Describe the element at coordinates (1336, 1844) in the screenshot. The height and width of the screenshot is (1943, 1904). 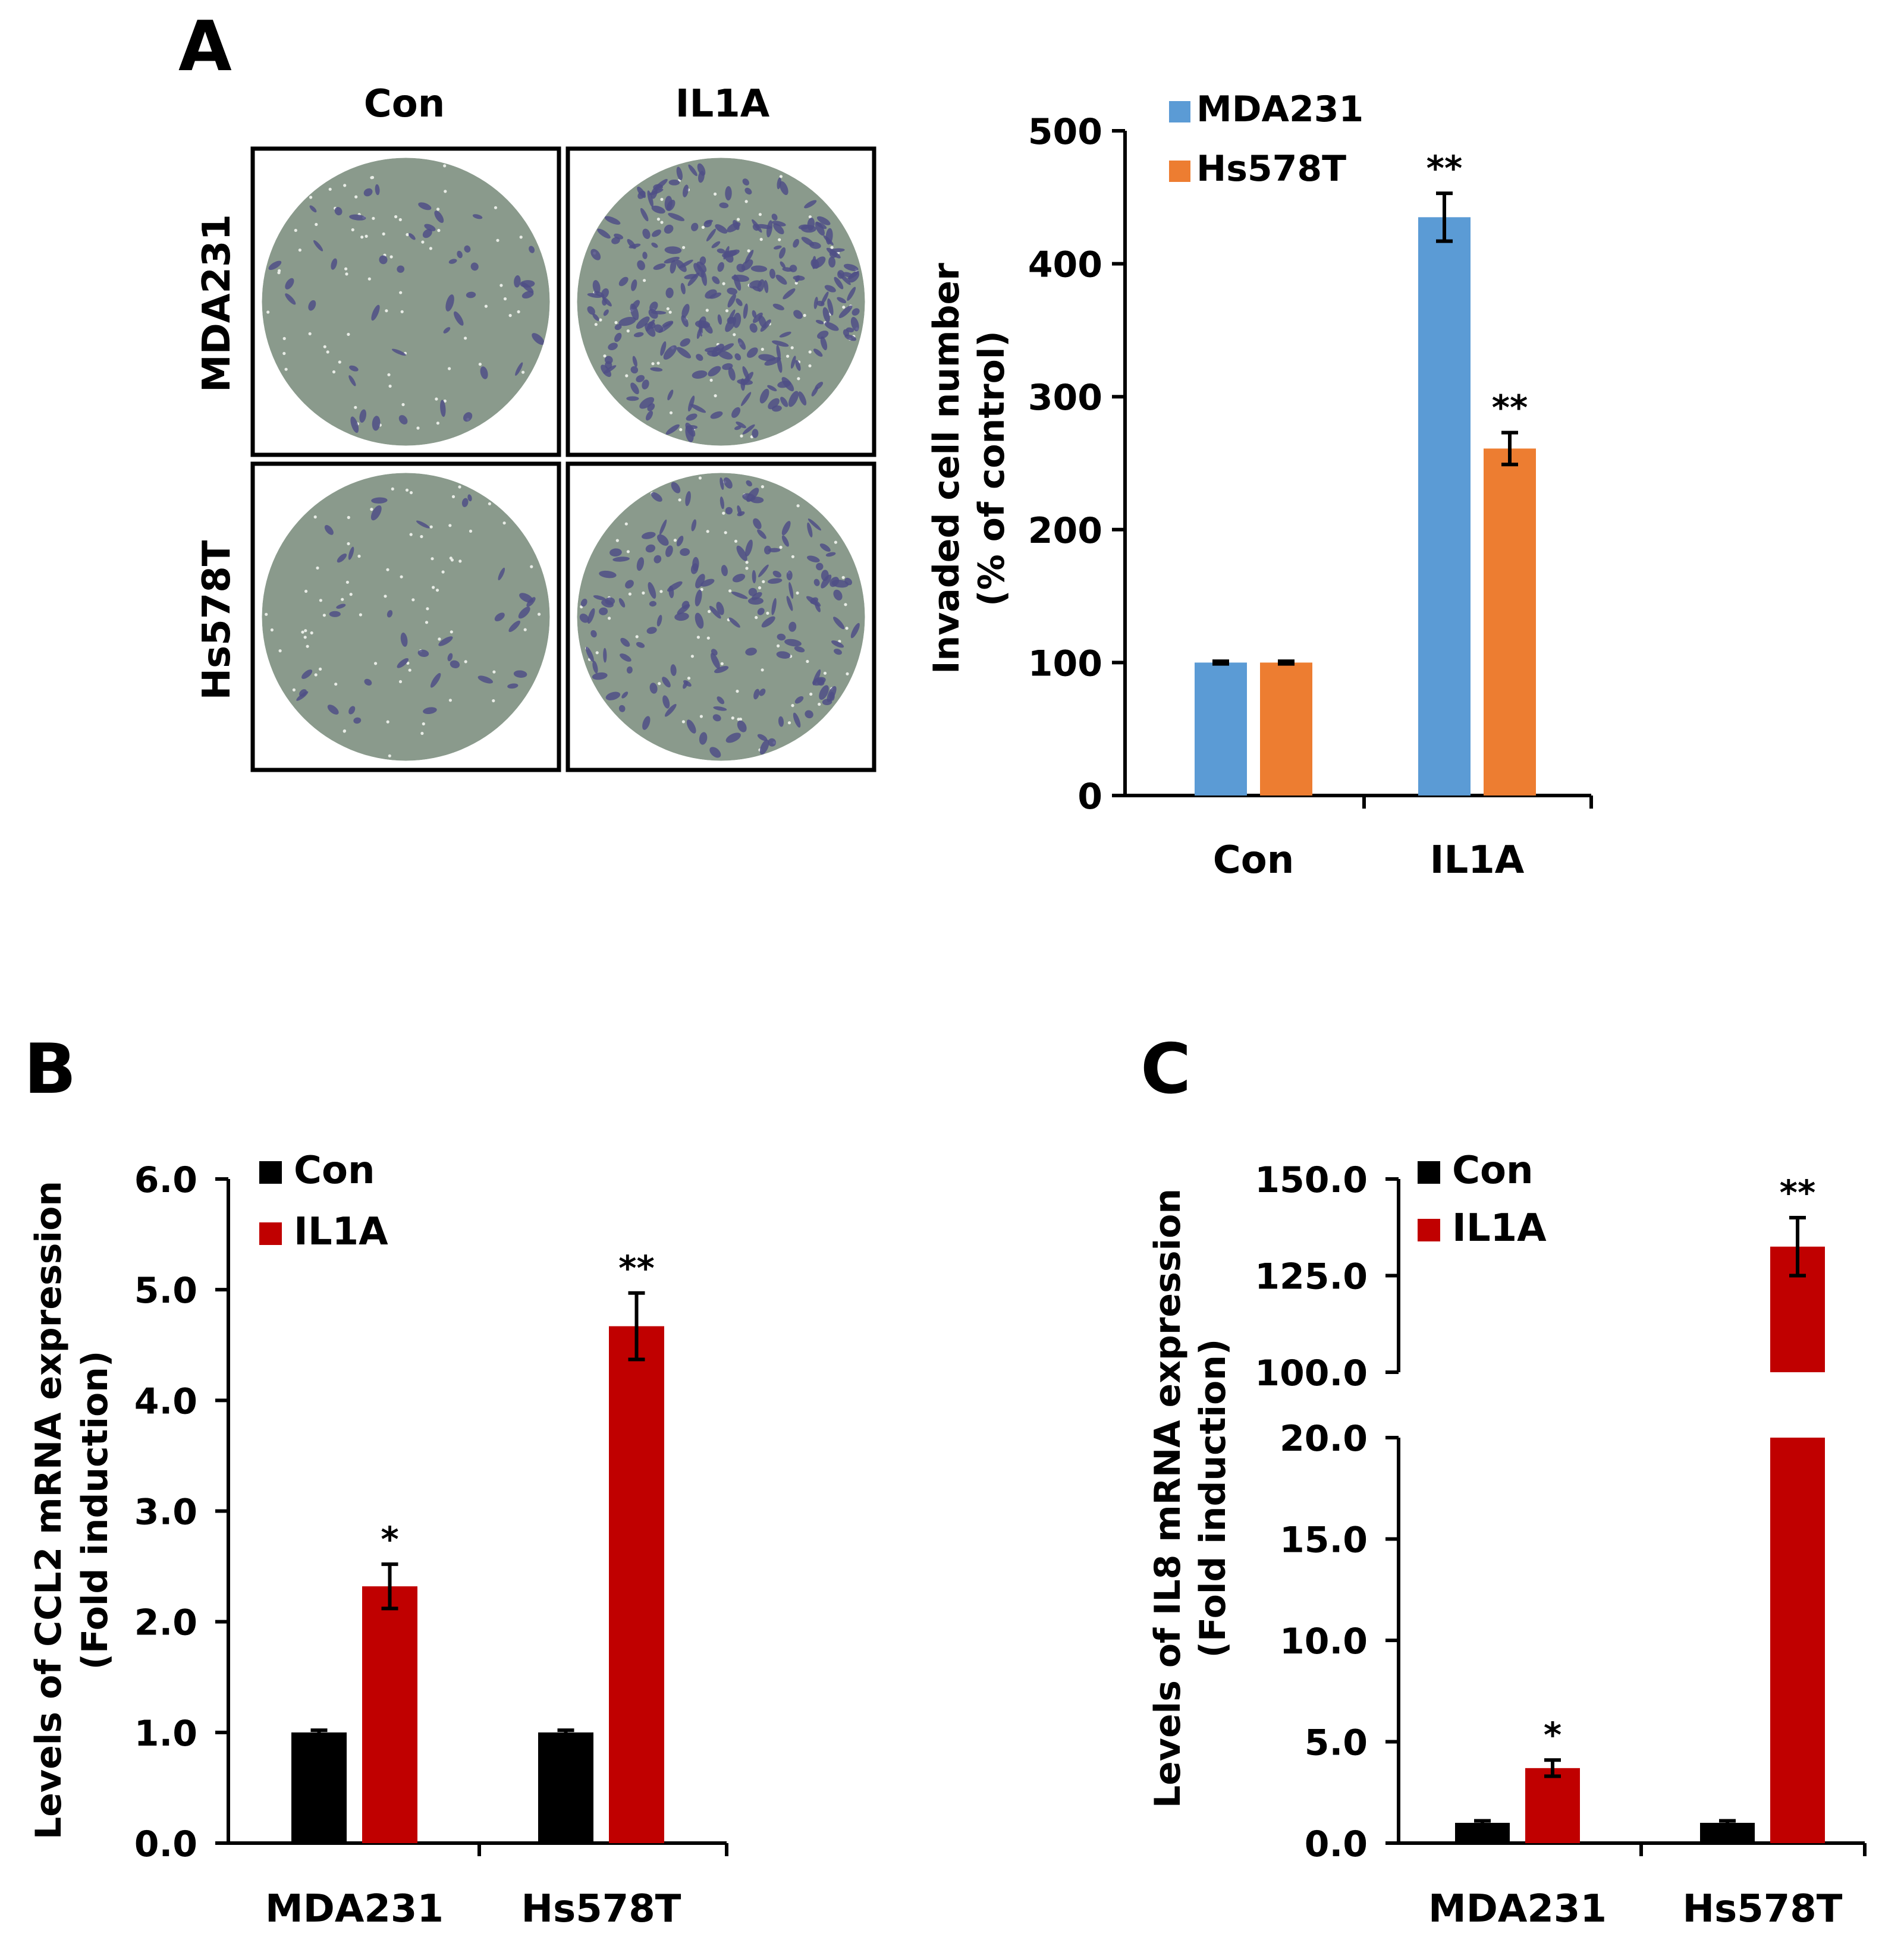
I see `y-tick-label: 0.0` at that location.